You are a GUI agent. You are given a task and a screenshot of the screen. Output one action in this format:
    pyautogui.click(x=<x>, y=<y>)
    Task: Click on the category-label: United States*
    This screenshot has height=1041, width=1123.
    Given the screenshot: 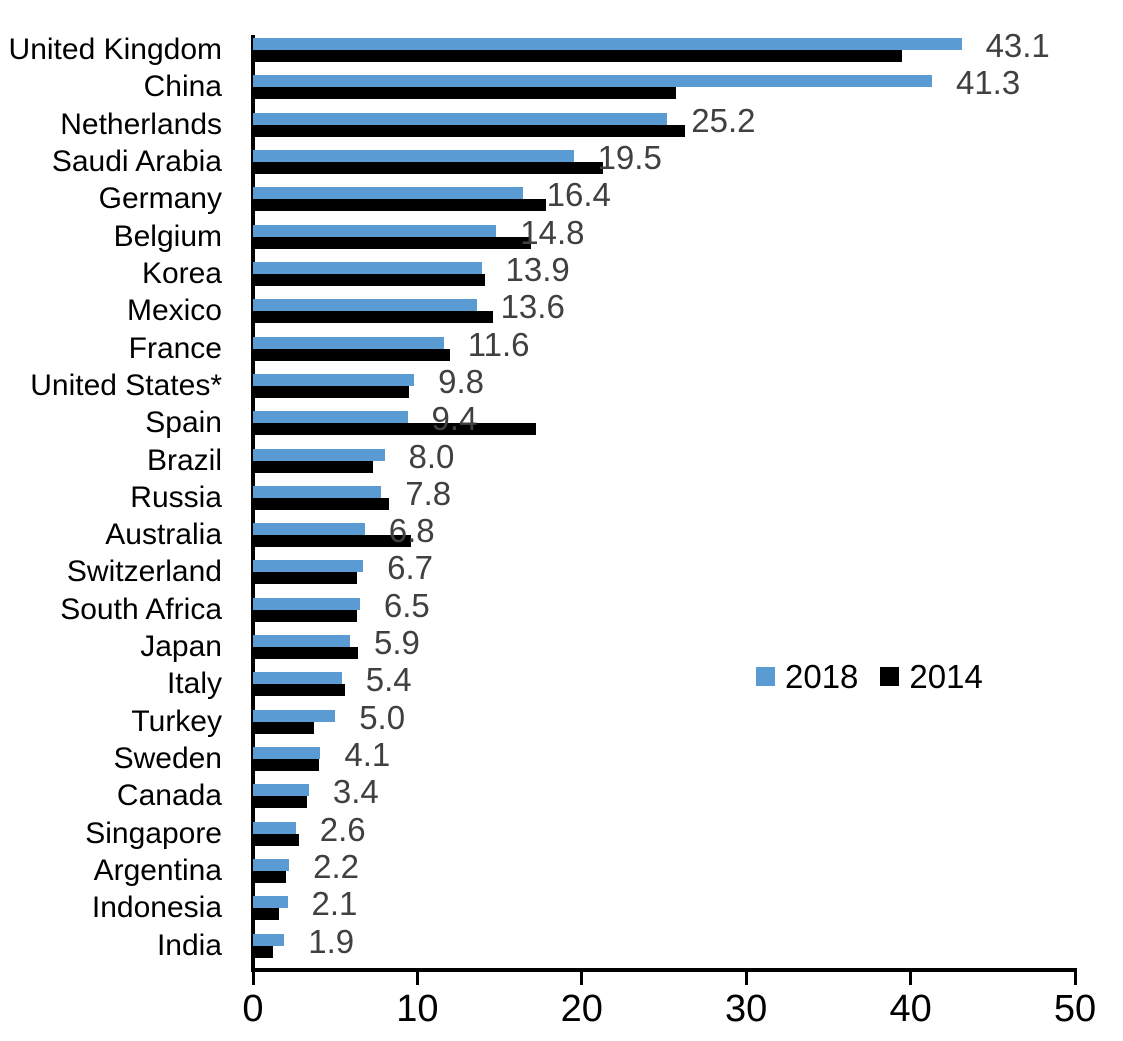 What is the action you would take?
    pyautogui.click(x=126, y=385)
    